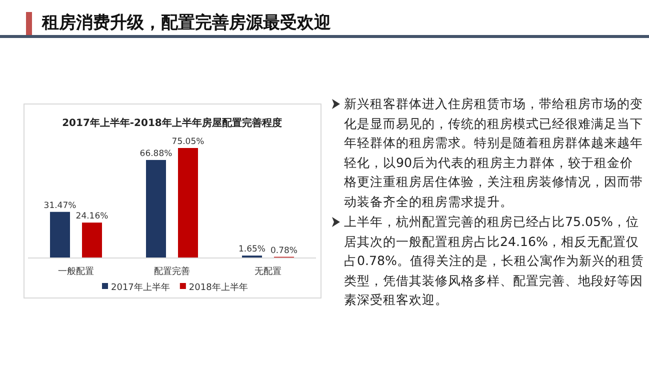 This screenshot has width=649, height=365. Describe the element at coordinates (92, 217) in the screenshot. I see `data-label: 24.16%` at that location.